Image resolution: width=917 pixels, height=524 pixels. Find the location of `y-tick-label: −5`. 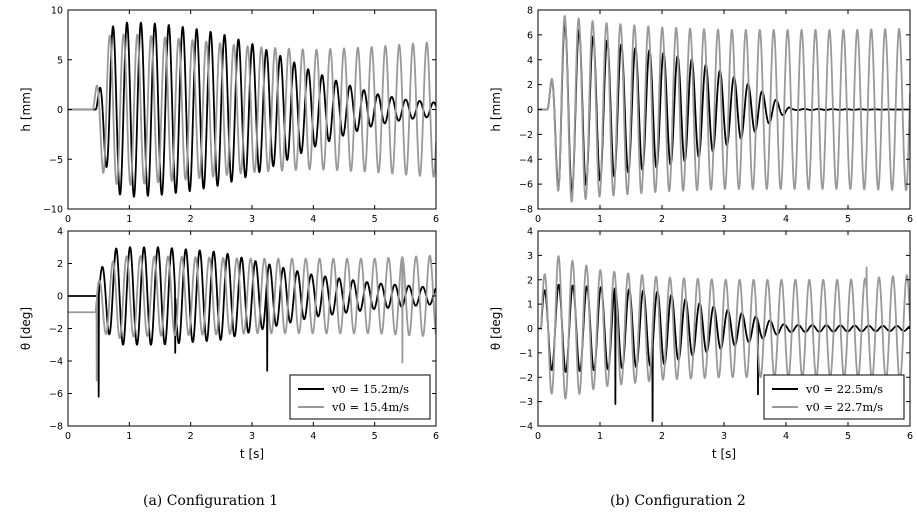

y-tick-label: −5 is located at coordinates (56, 160).